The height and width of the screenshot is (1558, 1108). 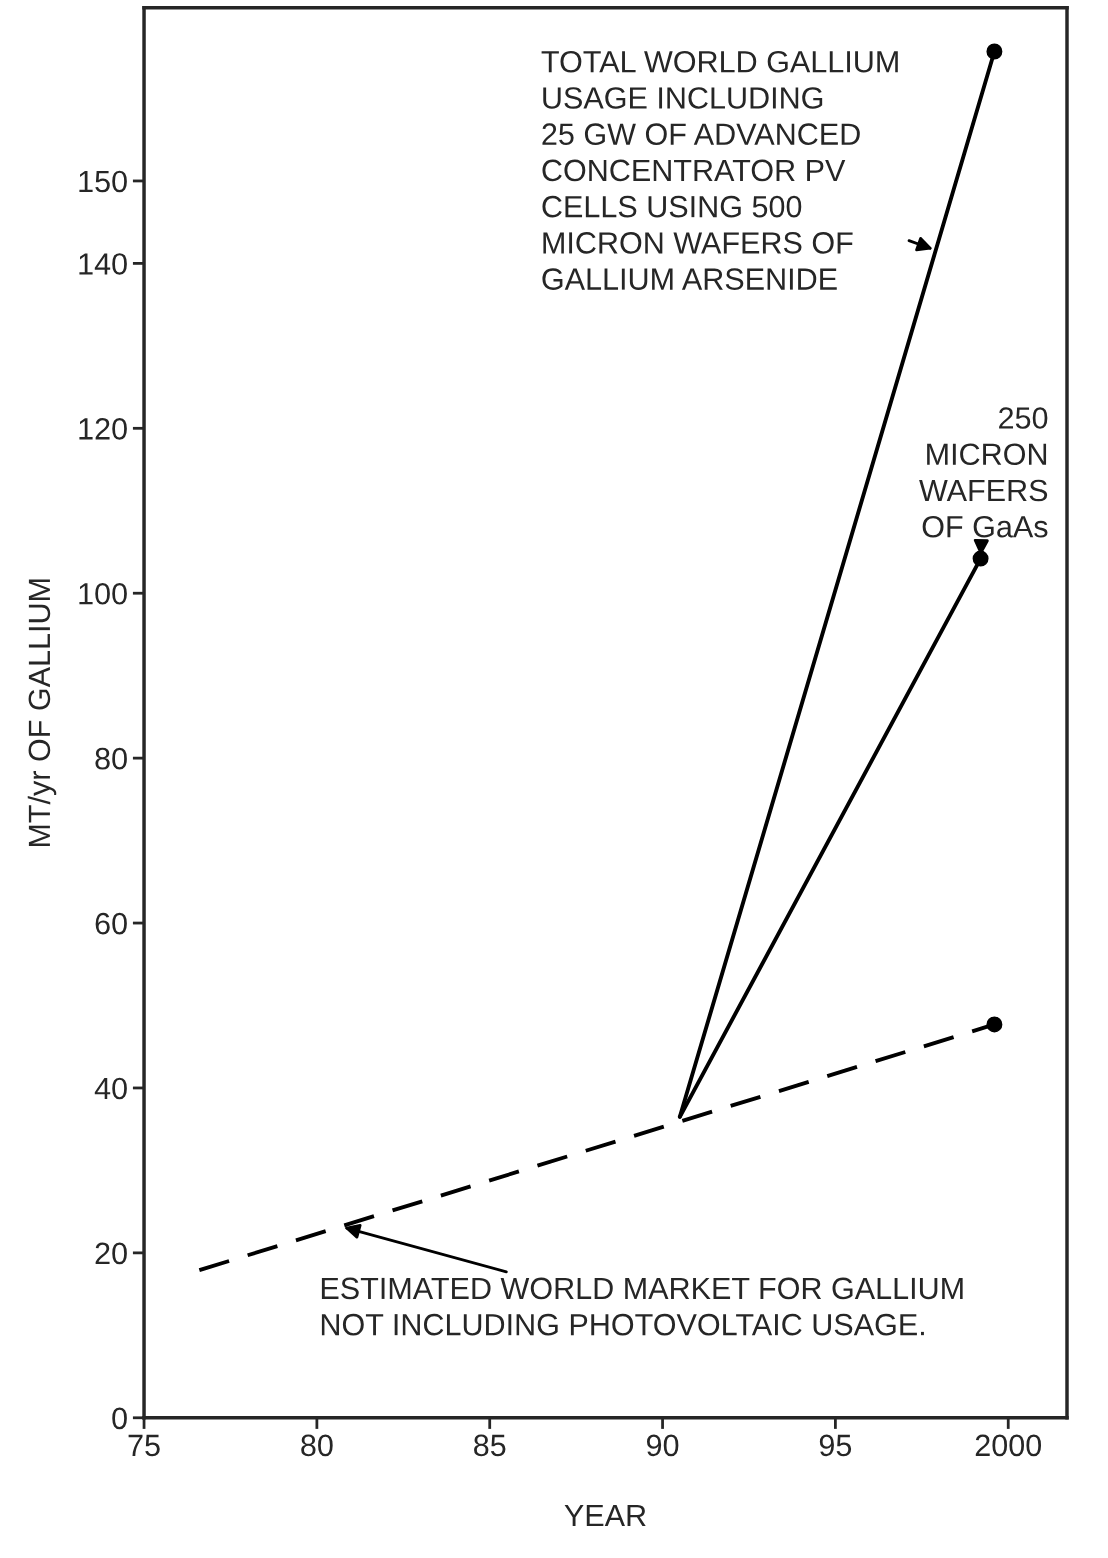 I want to click on x-tick-label: 85, so click(x=490, y=1445).